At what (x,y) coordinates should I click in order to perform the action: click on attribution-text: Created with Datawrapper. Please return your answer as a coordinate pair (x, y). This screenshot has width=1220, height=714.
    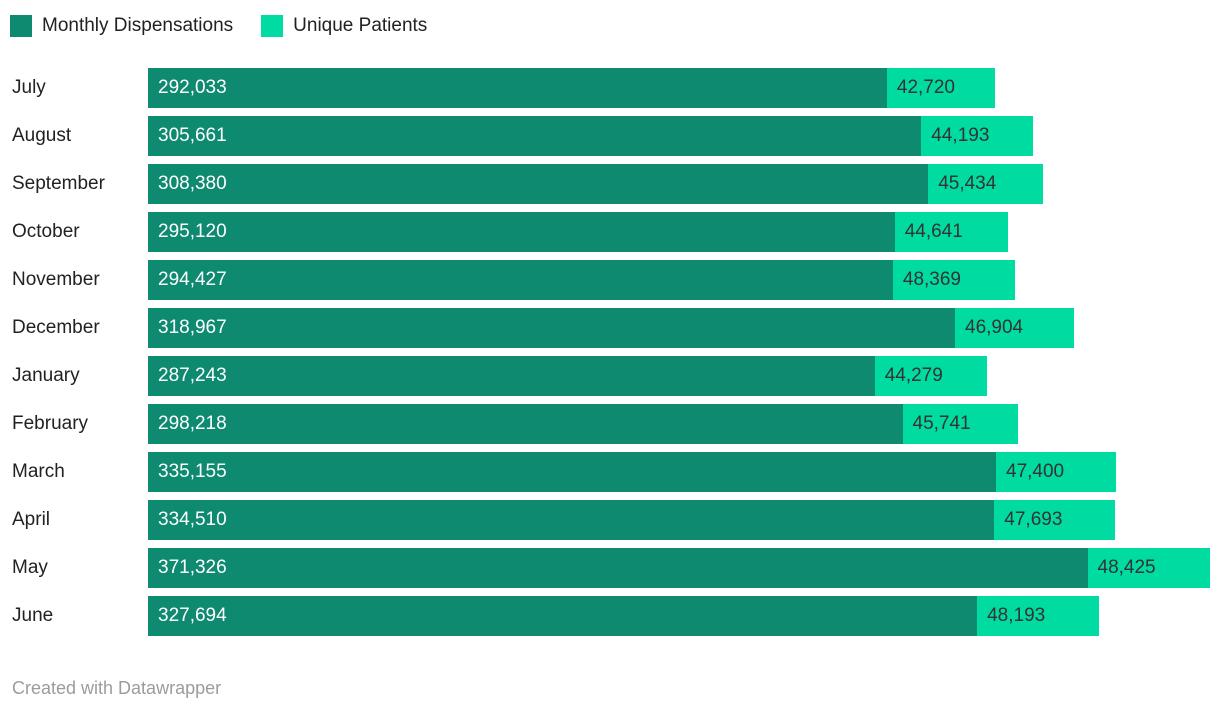
    Looking at the image, I should click on (117, 688).